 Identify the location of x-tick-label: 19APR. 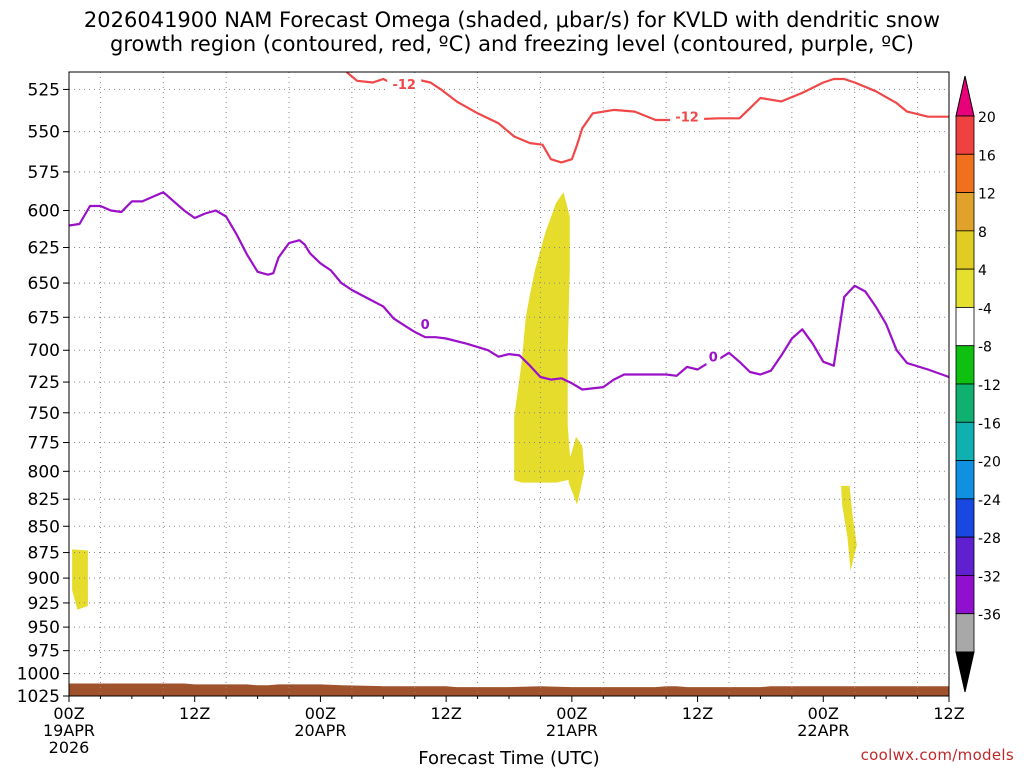
(69, 730).